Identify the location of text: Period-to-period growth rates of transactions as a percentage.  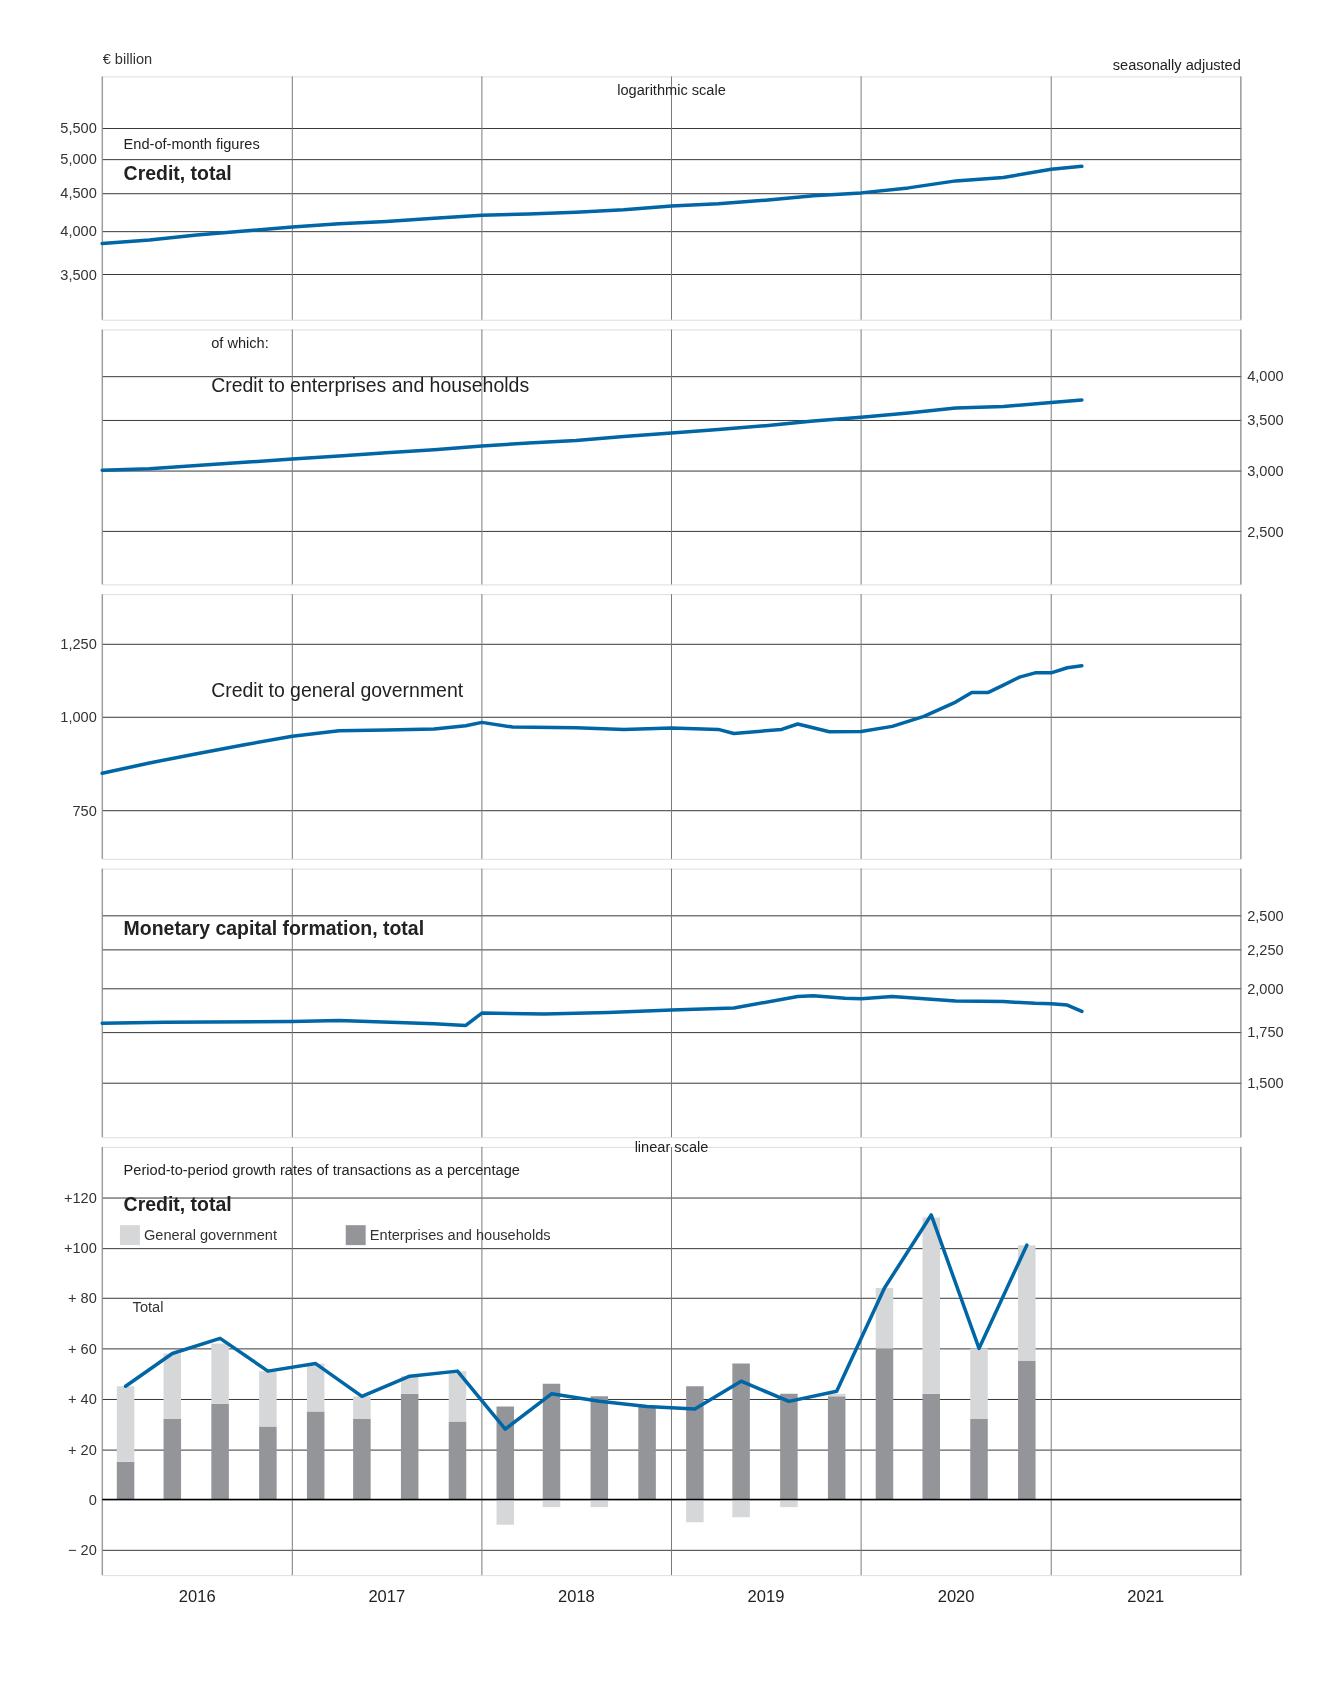
(321, 1170).